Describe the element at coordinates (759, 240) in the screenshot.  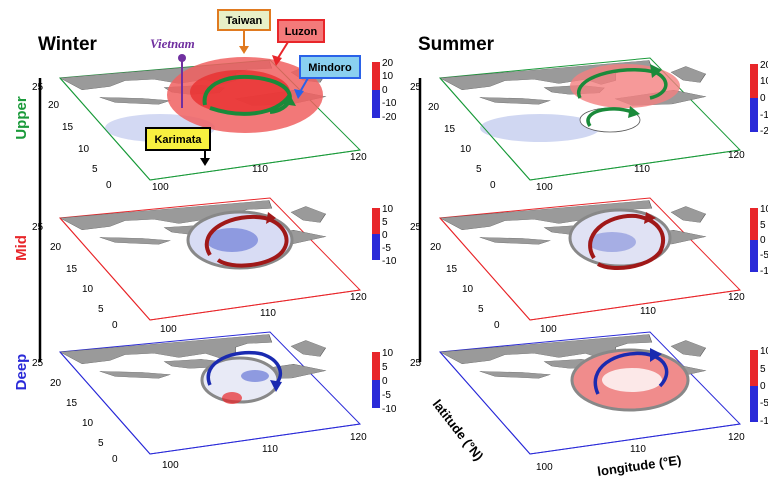
I see `colorbar-summer-mid: 10 5 0 -5 -10` at that location.